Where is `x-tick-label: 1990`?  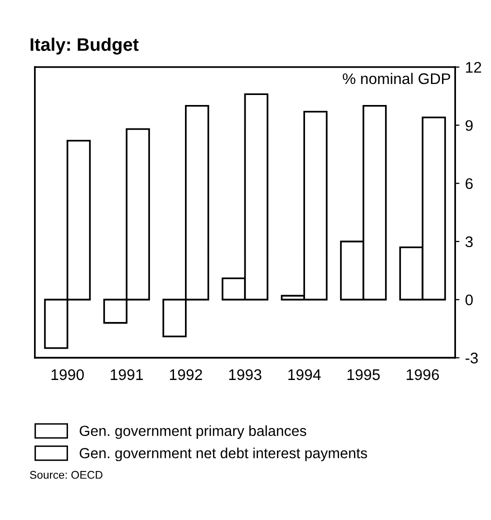
x-tick-label: 1990 is located at coordinates (68, 374).